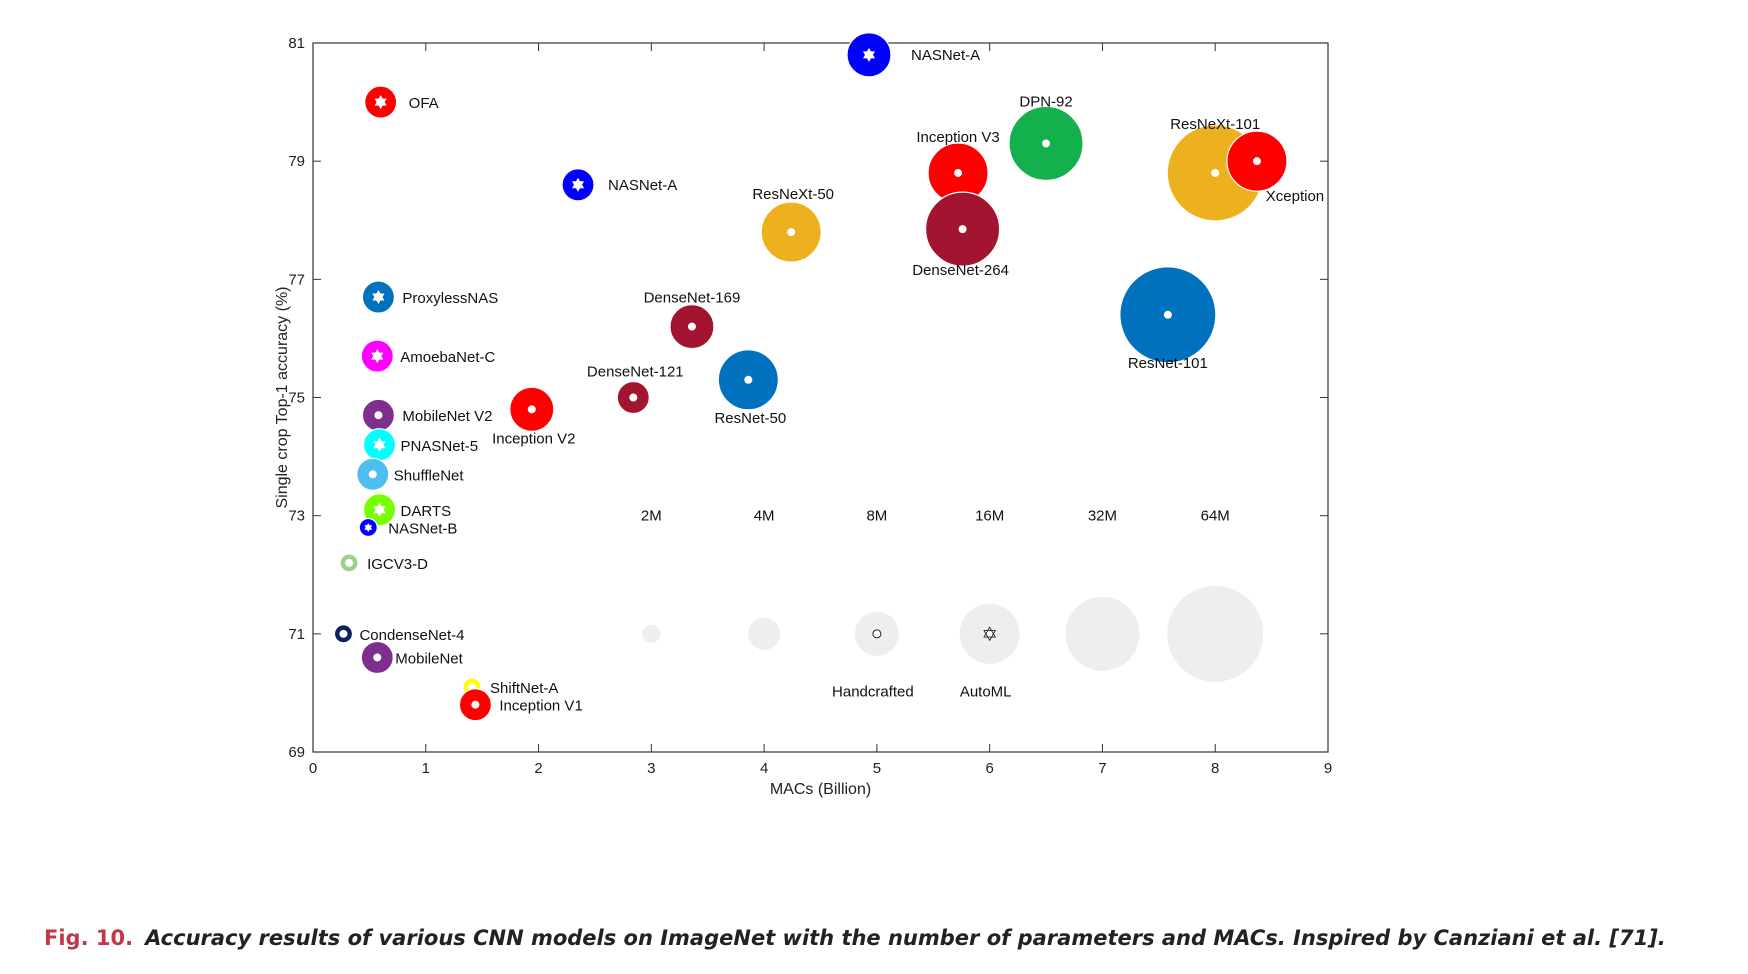  I want to click on automl-marker-icon, so click(990, 634).